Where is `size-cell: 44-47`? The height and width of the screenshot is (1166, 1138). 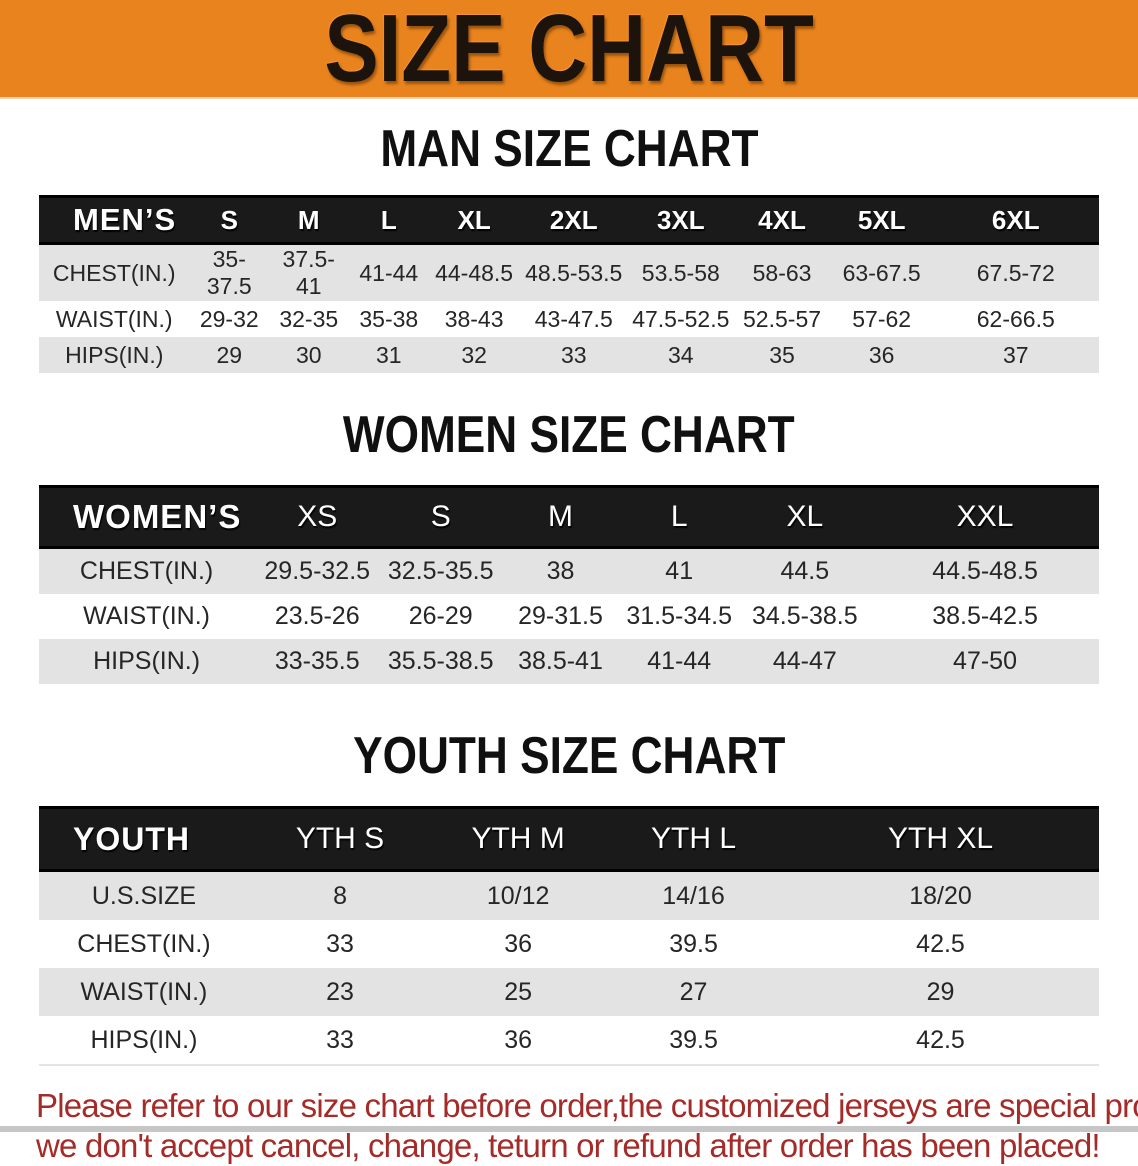 size-cell: 44-47 is located at coordinates (804, 661).